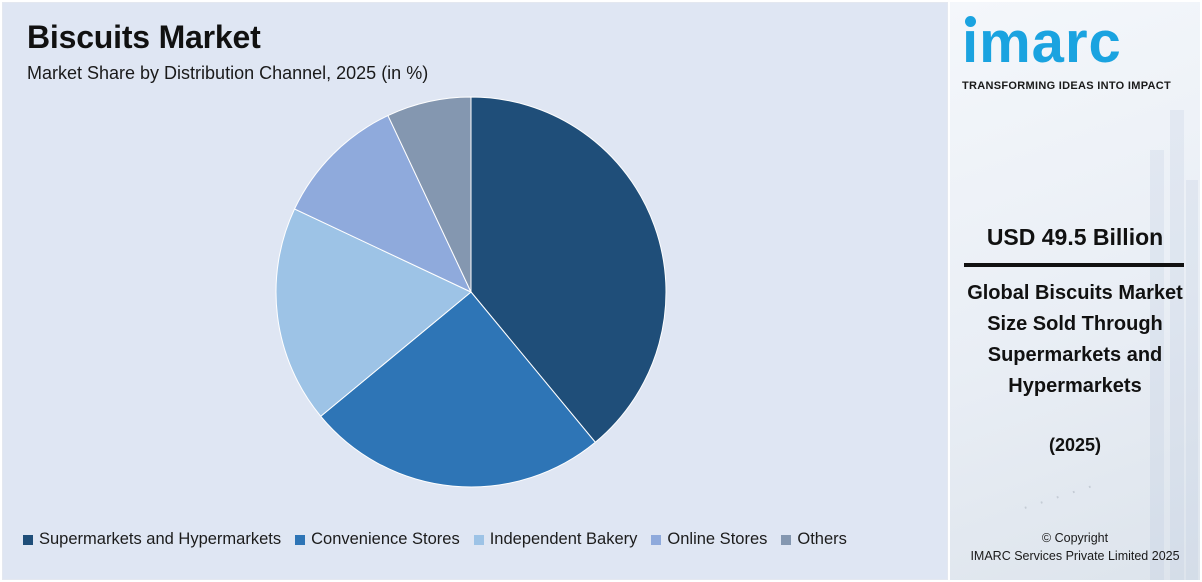  What do you see at coordinates (1067, 86) in the screenshot?
I see `logo-tagline: TRANSFORMING IDEAS INTO IMPACT` at bounding box center [1067, 86].